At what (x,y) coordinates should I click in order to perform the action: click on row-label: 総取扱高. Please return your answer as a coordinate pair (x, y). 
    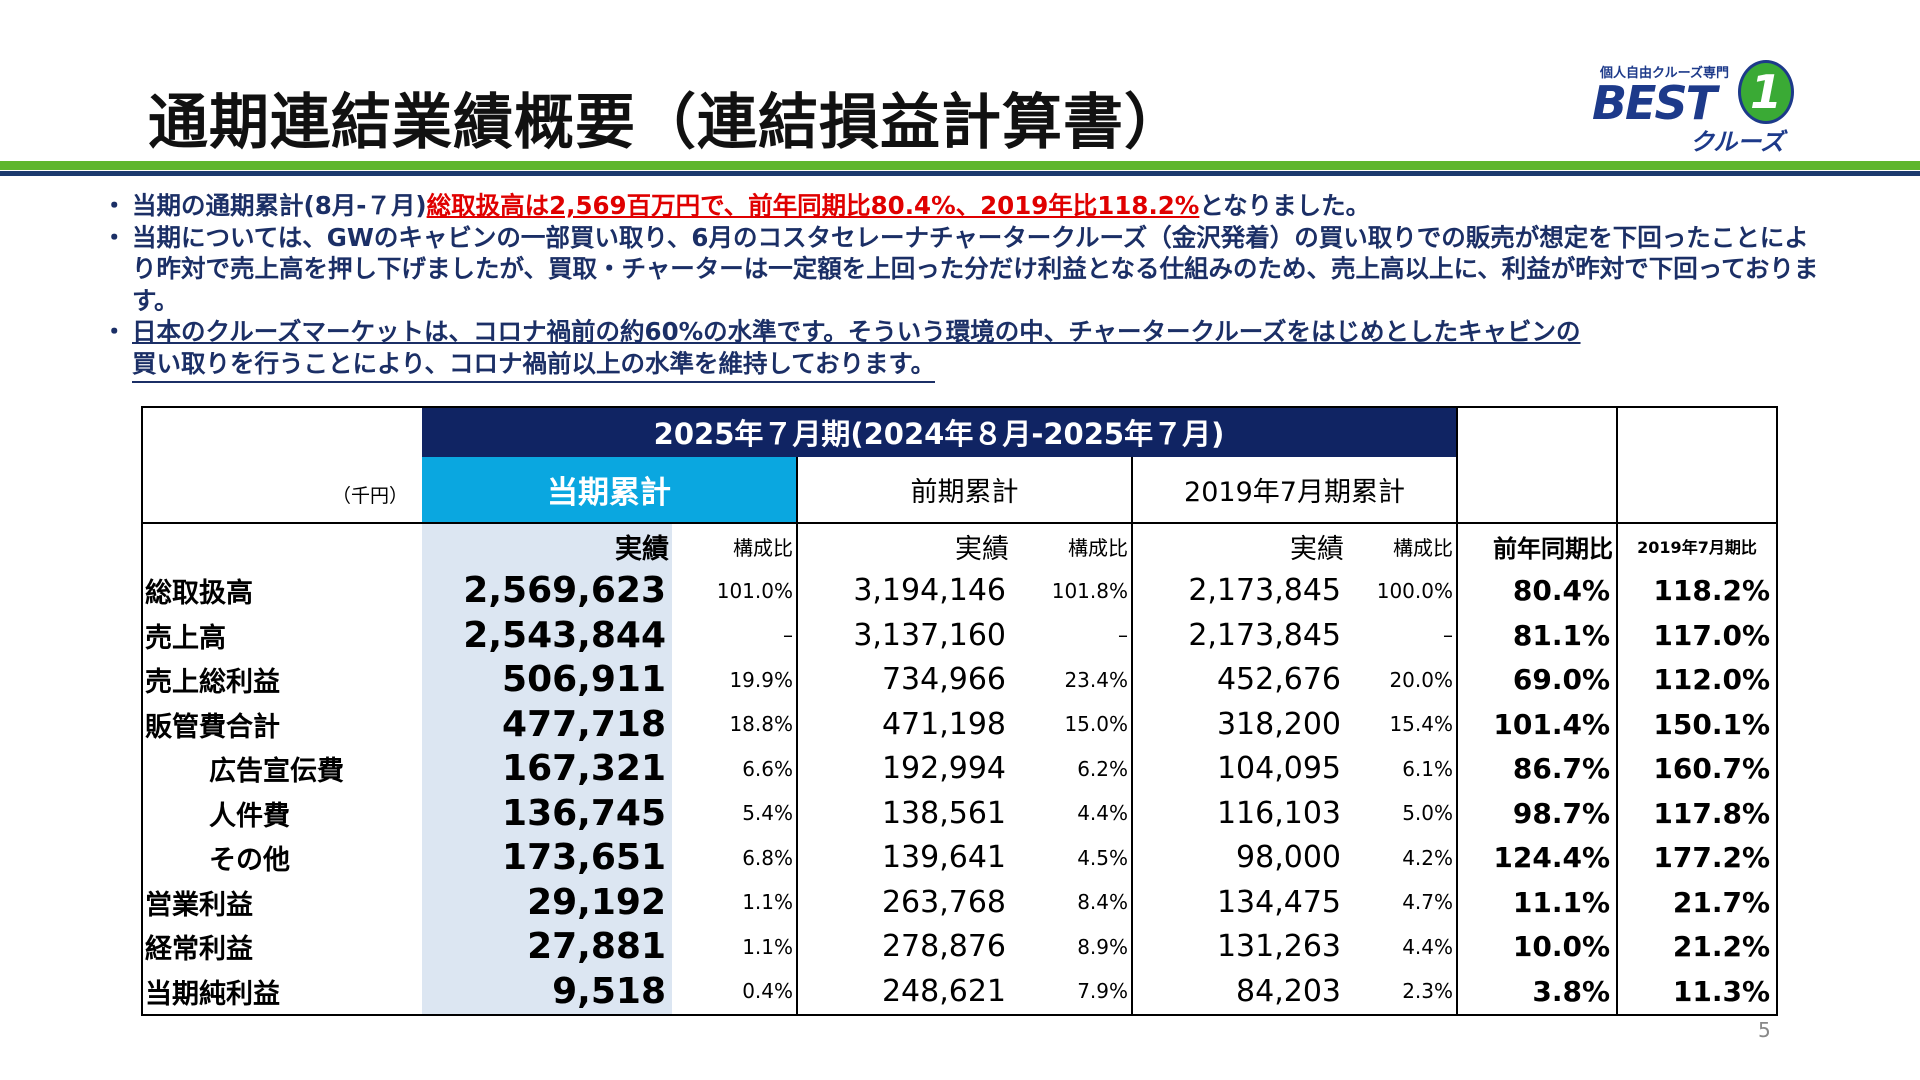
    Looking at the image, I should click on (281, 590).